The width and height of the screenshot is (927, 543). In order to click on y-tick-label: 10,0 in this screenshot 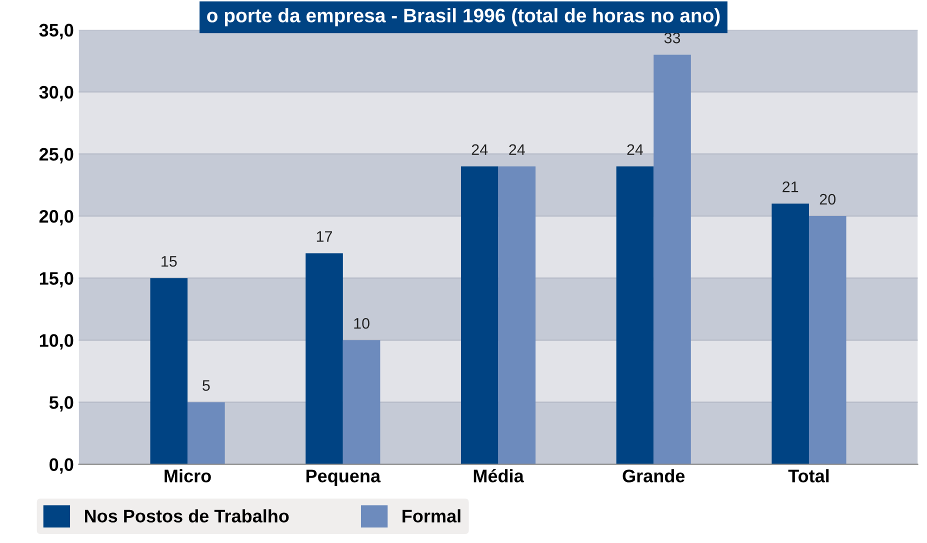, I will do `click(57, 342)`.